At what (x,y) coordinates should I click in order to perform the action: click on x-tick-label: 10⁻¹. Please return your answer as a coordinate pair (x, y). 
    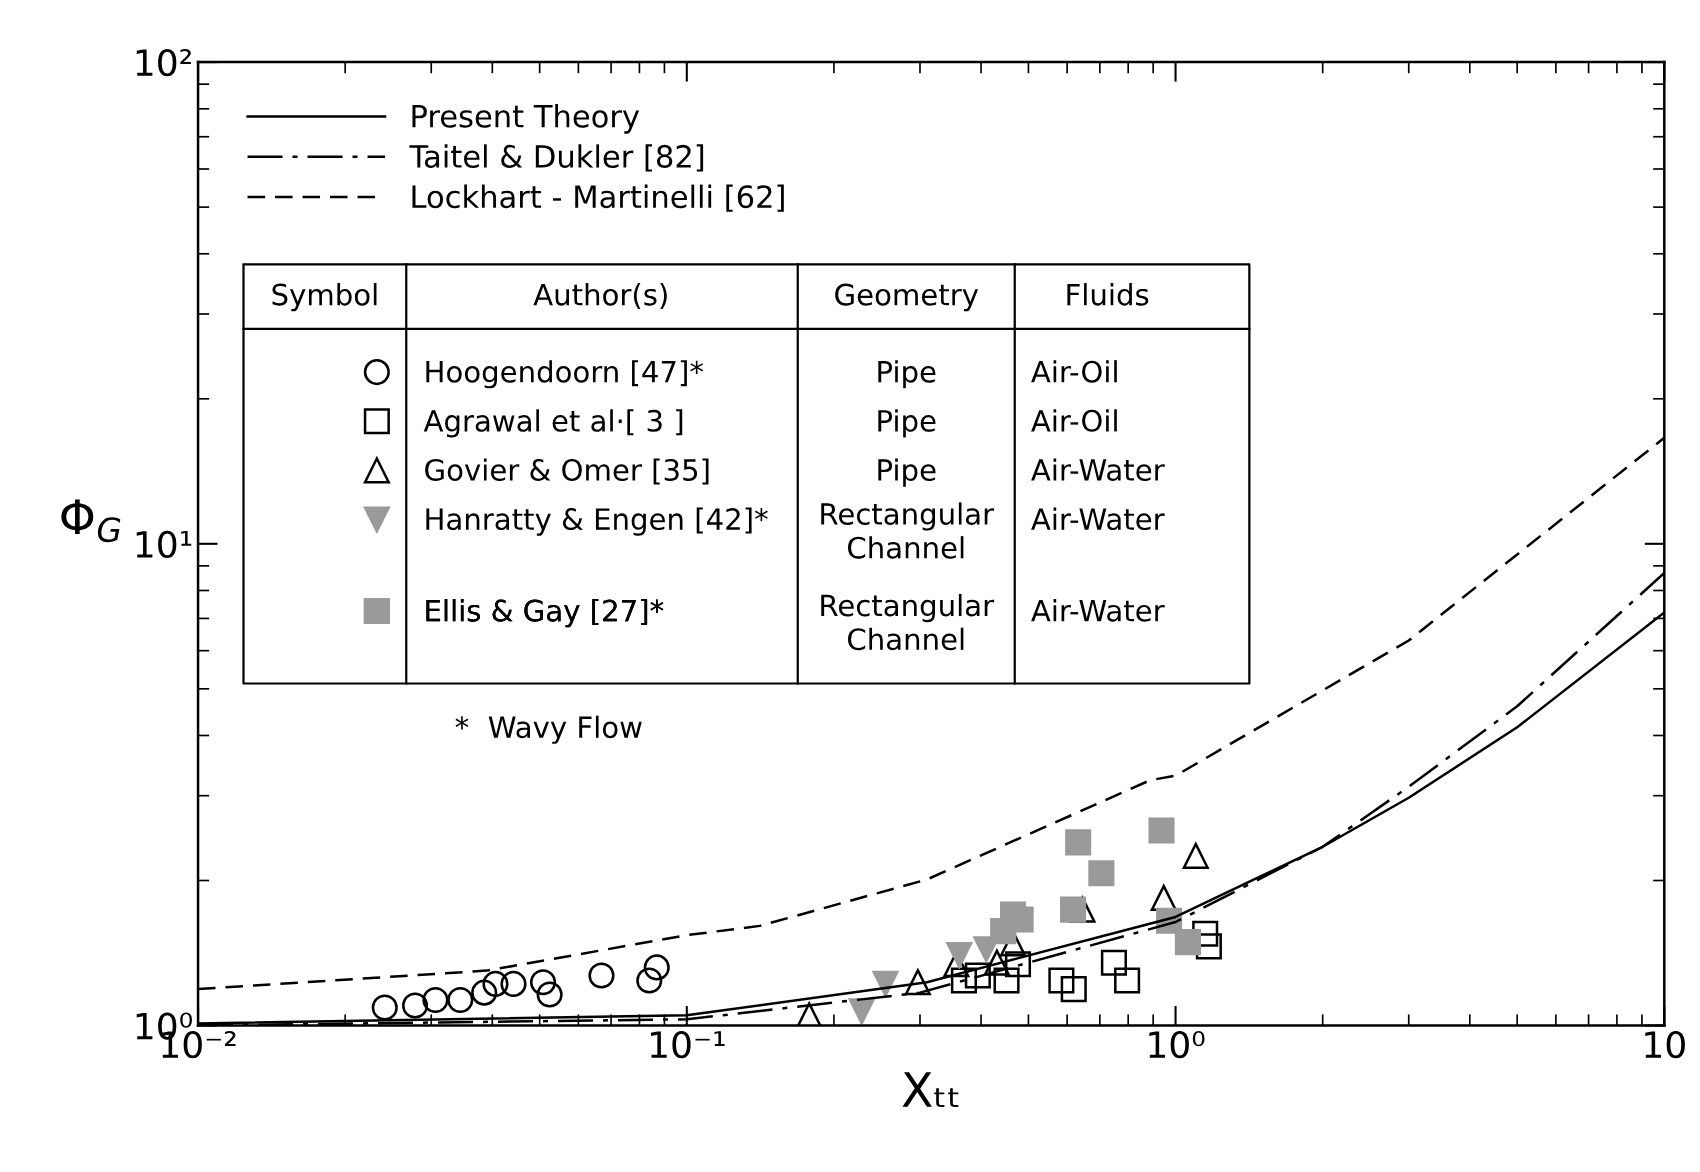
    Looking at the image, I should click on (688, 1045).